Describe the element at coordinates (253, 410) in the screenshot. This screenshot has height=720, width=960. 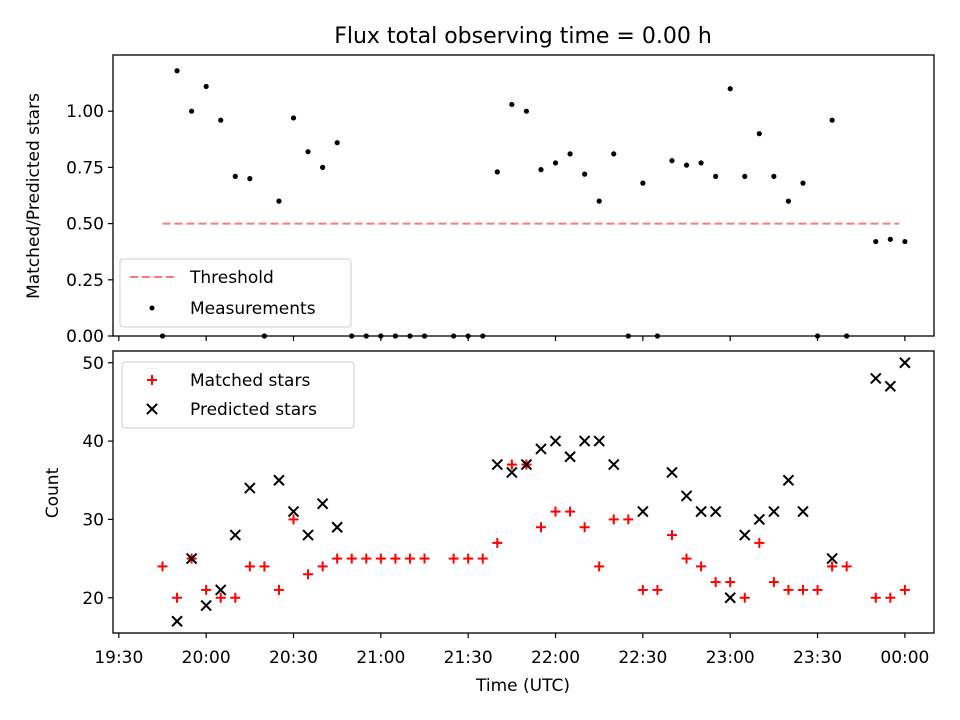
I see `legend-predicted-label: Predicted stars` at that location.